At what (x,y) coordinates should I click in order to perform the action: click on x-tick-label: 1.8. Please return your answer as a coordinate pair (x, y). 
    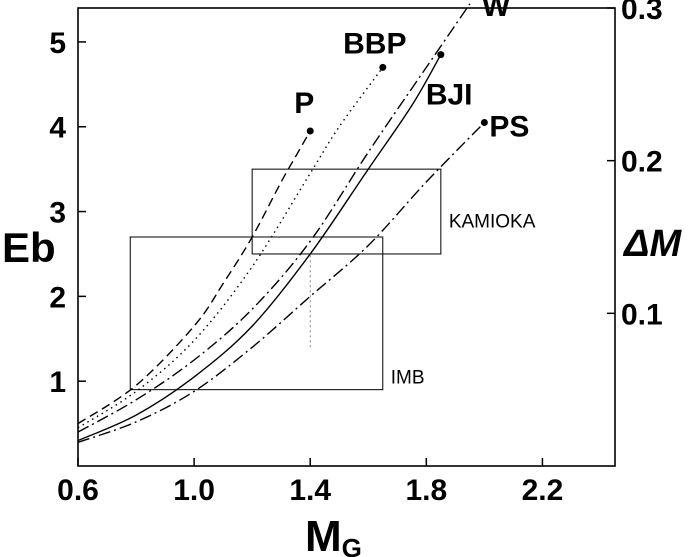
    Looking at the image, I should click on (426, 490).